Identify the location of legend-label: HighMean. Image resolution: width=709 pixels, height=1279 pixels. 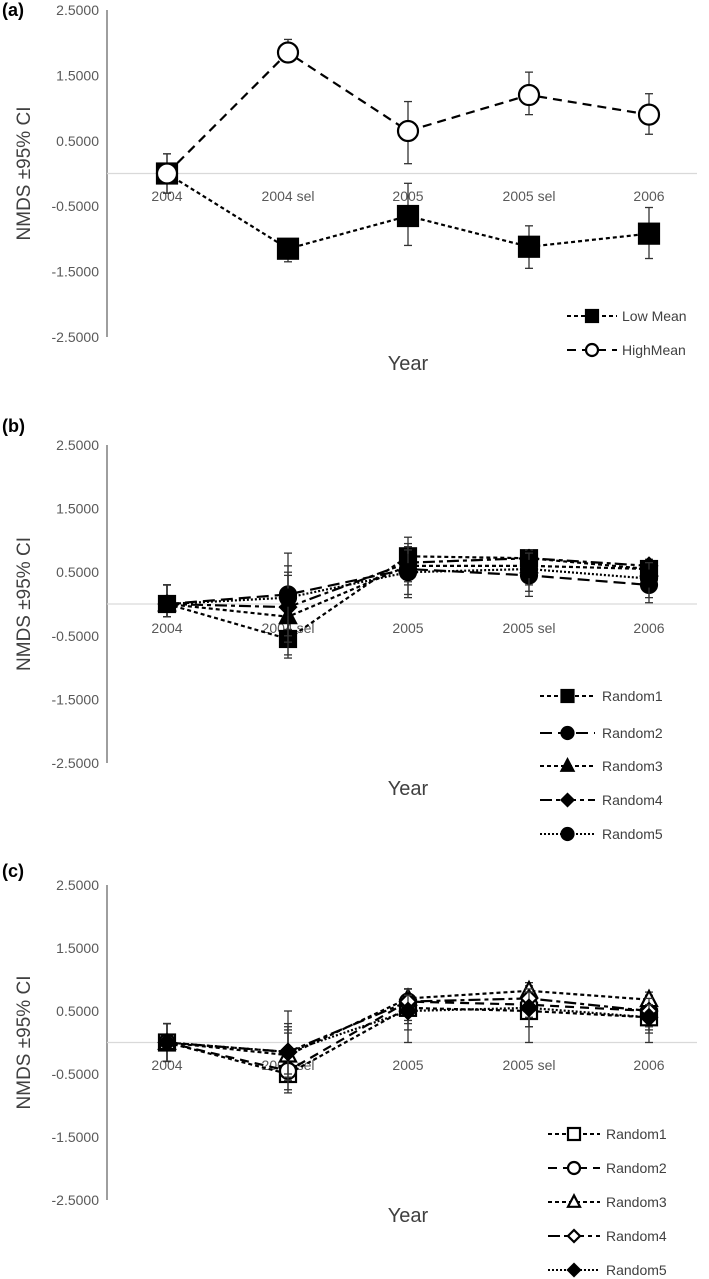
(654, 350).